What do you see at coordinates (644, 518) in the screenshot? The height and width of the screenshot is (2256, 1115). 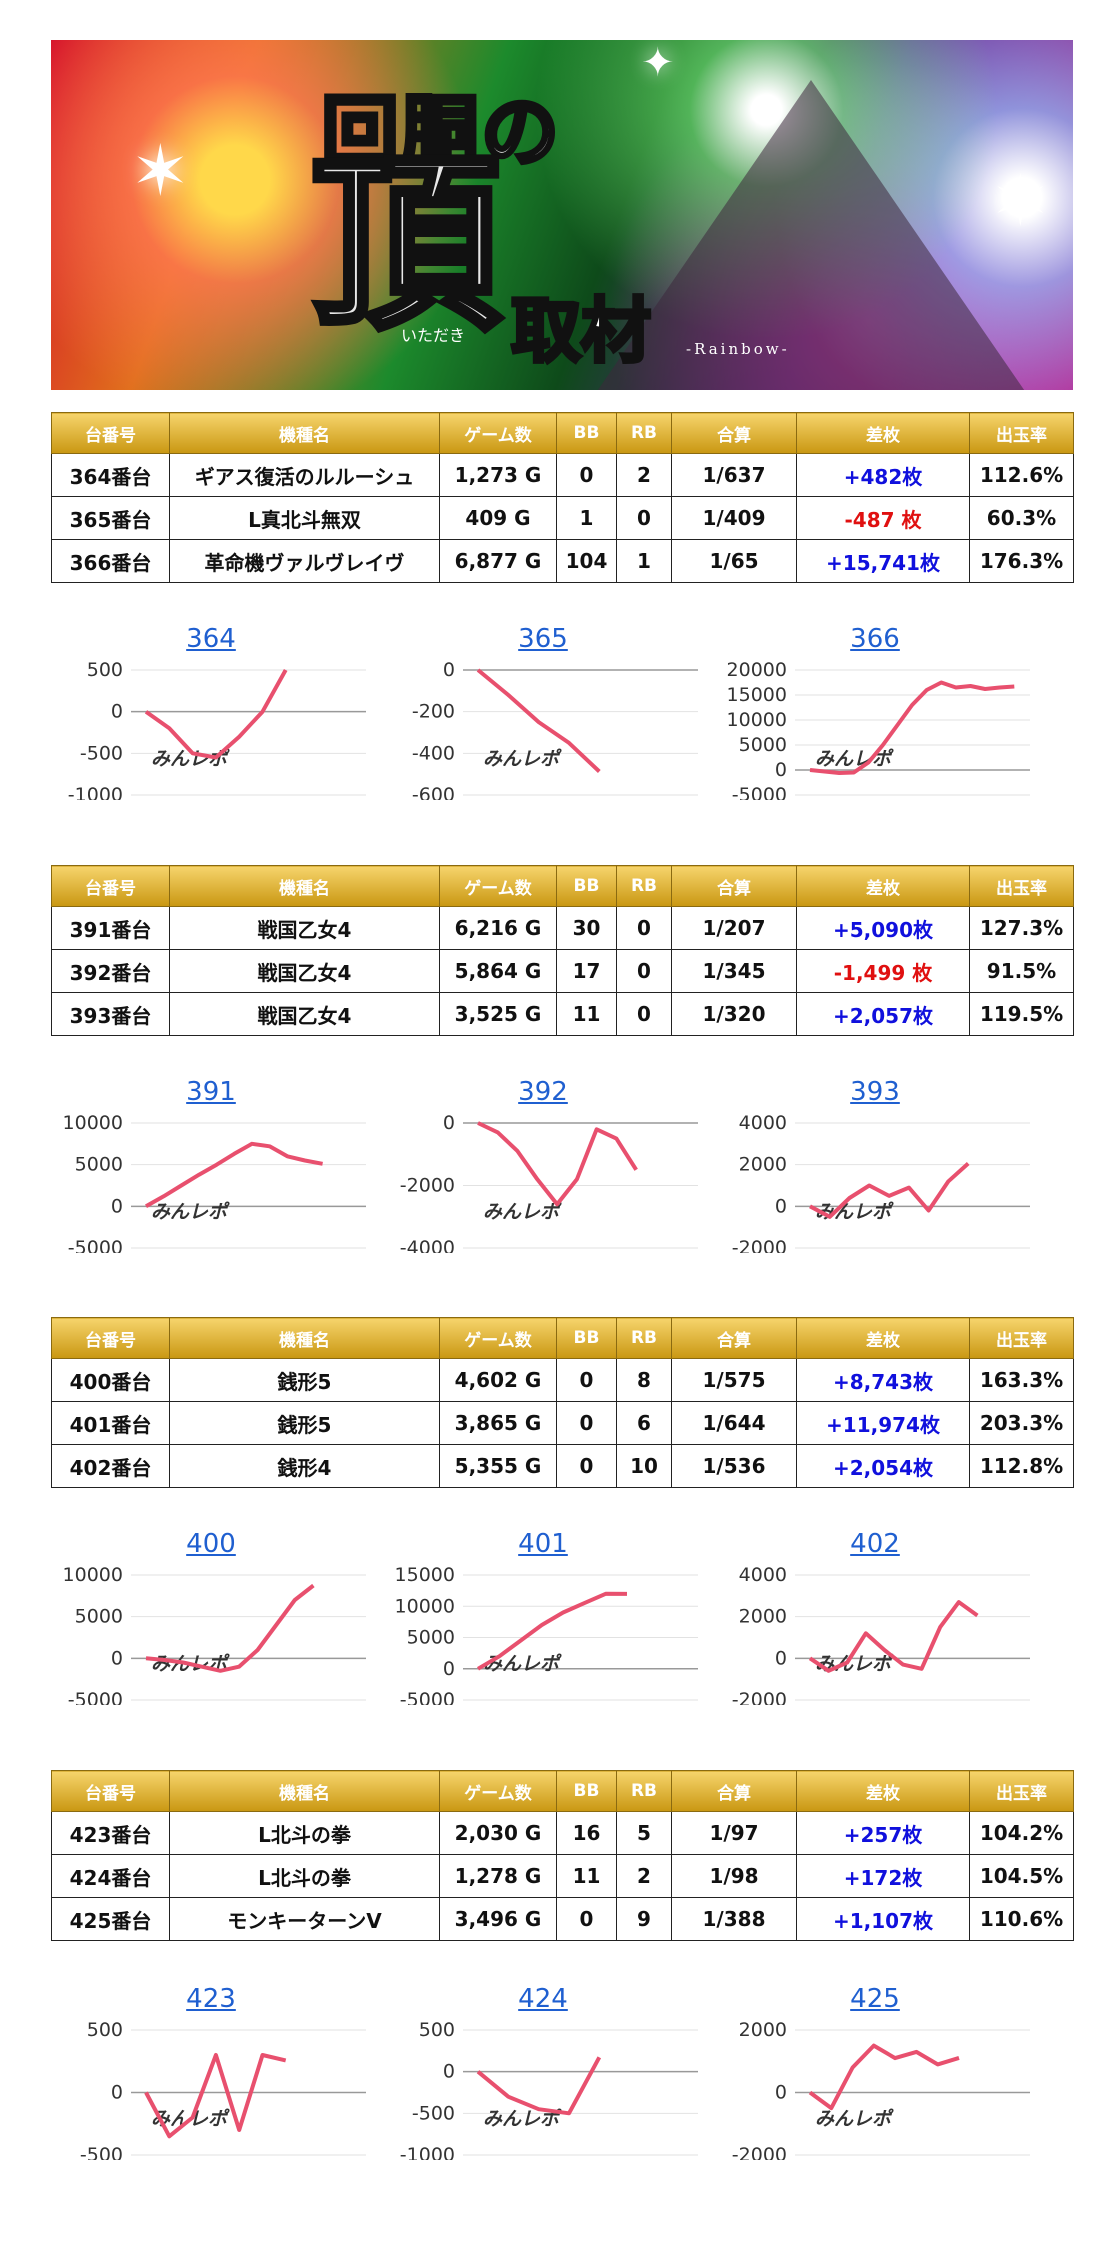 I see `cell-rb: 0` at bounding box center [644, 518].